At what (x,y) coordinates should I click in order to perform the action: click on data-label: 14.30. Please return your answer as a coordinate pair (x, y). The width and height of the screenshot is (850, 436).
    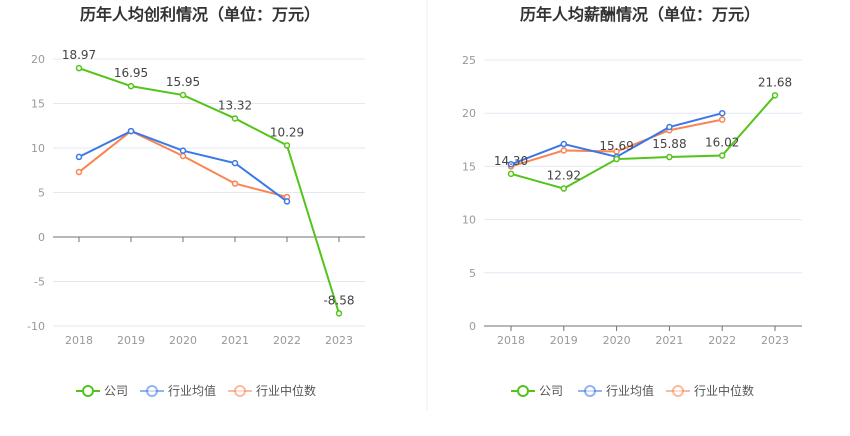
    Looking at the image, I should click on (511, 161).